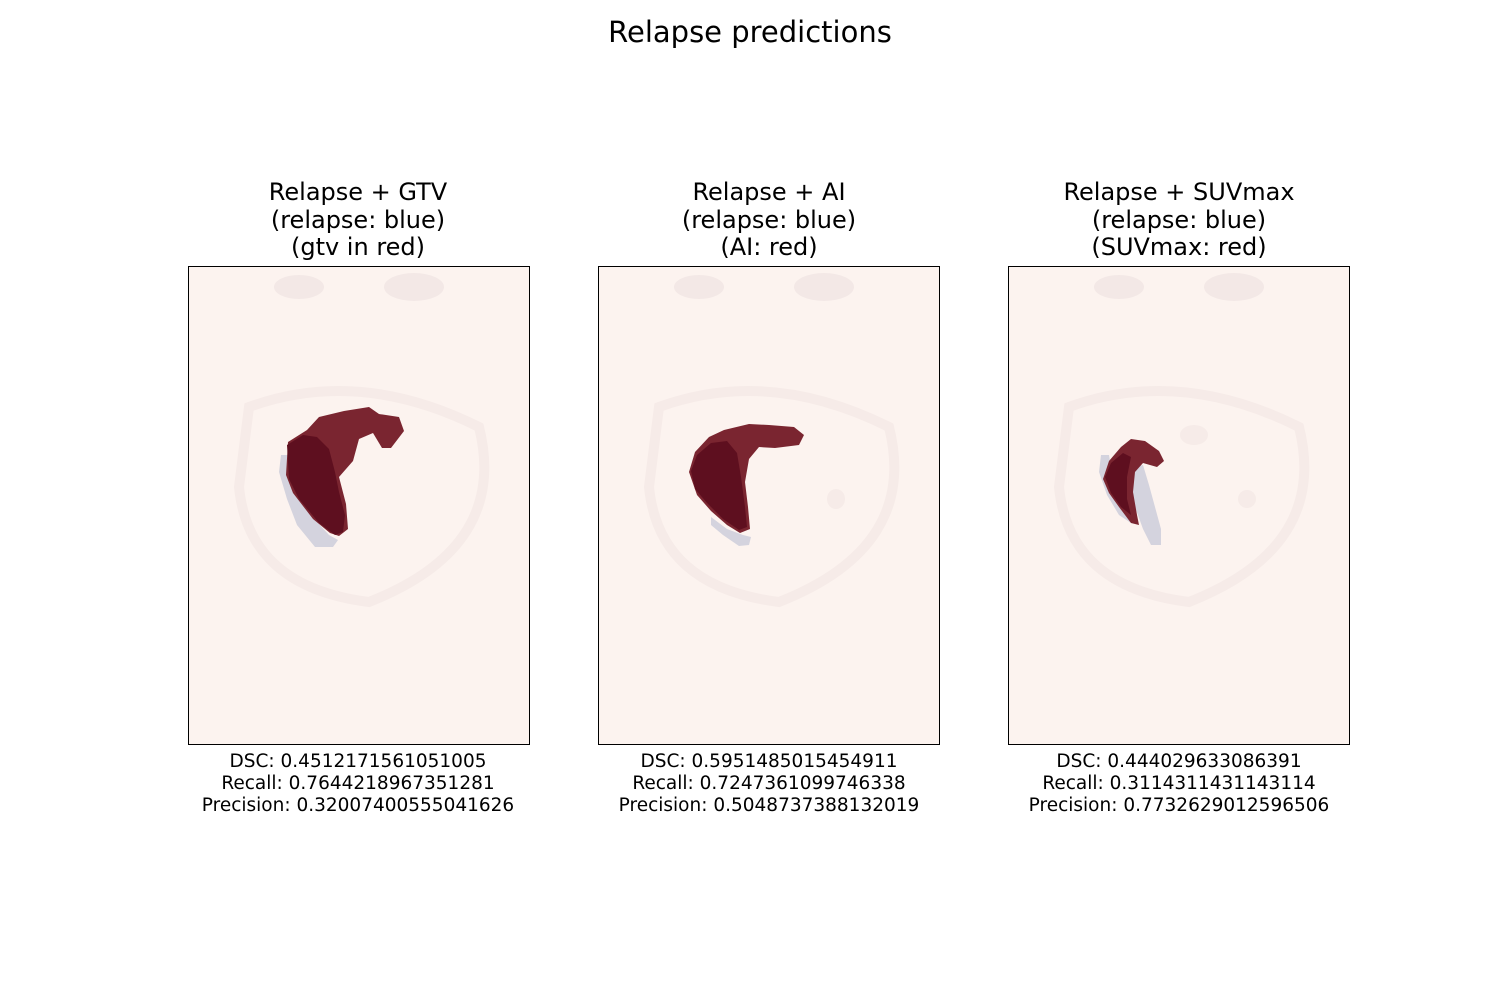 The image size is (1500, 1000). Describe the element at coordinates (769, 247) in the screenshot. I see `panel-2-title-line-3: (AI: red)` at that location.